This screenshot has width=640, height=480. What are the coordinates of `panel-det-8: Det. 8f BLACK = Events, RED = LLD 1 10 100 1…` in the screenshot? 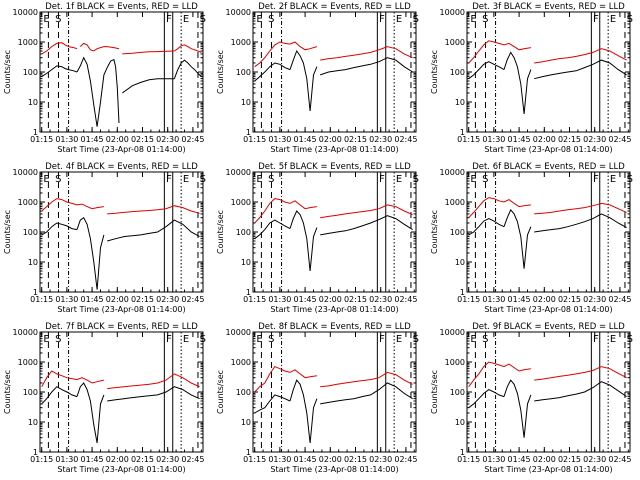 It's located at (317, 398).